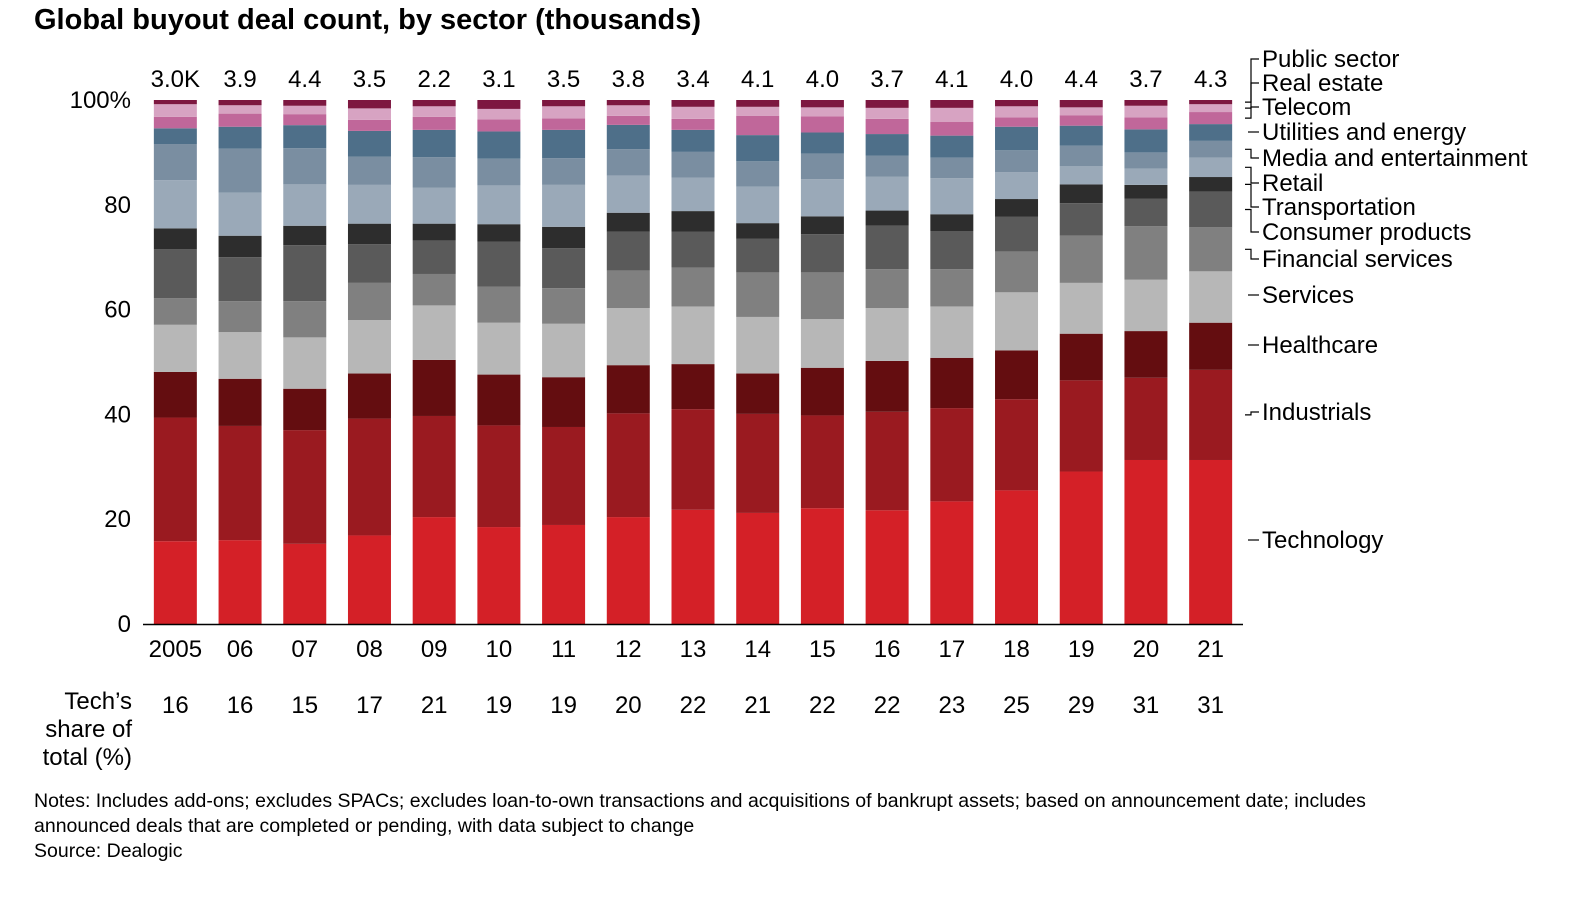 This screenshot has width=1593, height=897. I want to click on total-count-label: 4.3, so click(1210, 79).